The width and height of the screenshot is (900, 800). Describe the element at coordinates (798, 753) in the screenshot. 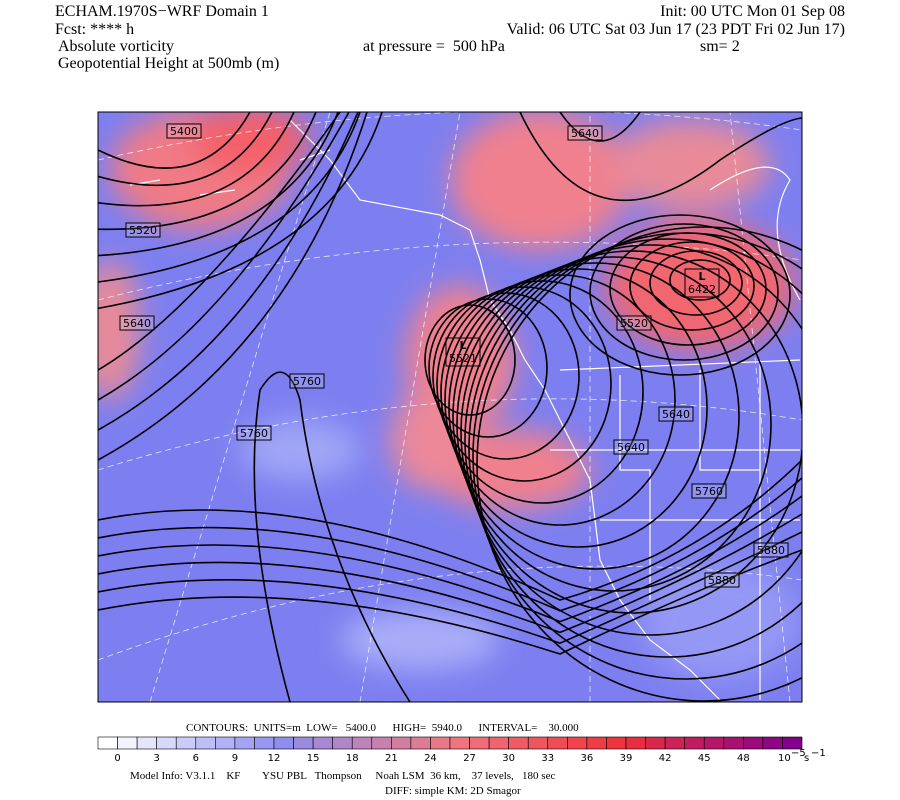

I see `colorbar-unit: −5` at that location.